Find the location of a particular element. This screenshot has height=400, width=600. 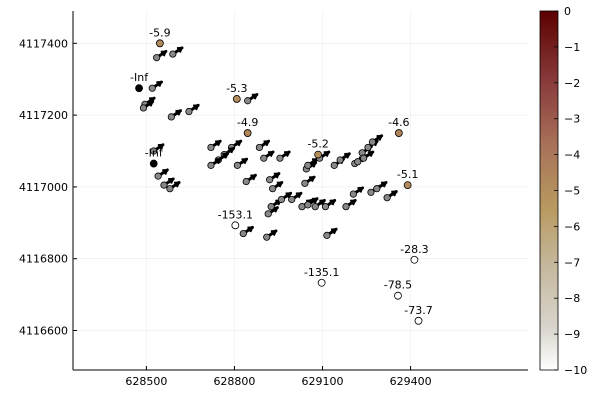

data-label: -73.7 is located at coordinates (418, 310).